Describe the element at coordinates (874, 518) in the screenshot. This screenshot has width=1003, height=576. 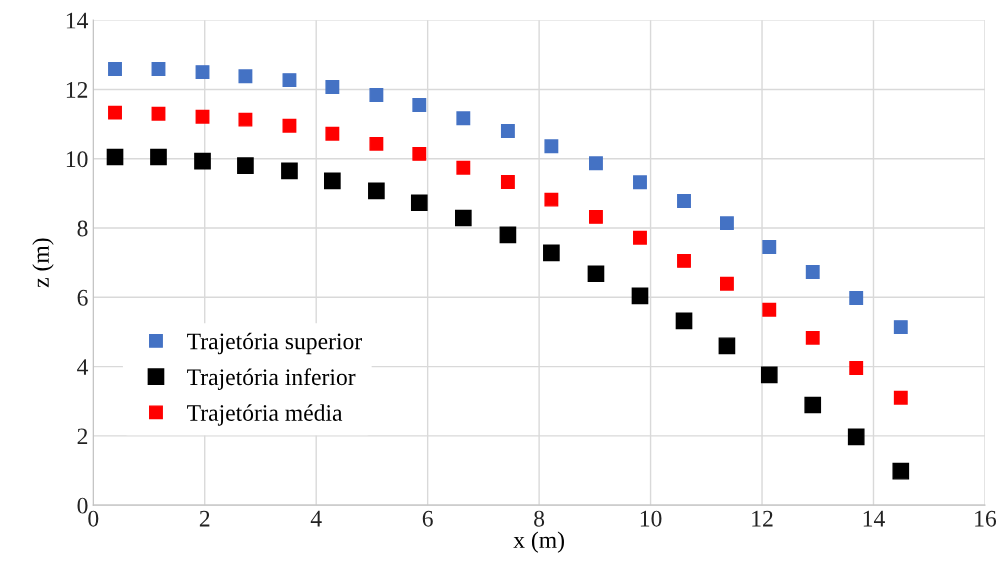
I see `x-tick-label: 14` at that location.